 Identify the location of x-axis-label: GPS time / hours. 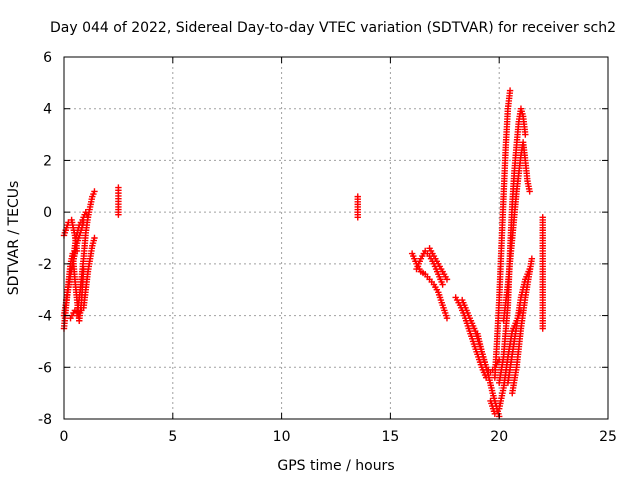
(335, 466).